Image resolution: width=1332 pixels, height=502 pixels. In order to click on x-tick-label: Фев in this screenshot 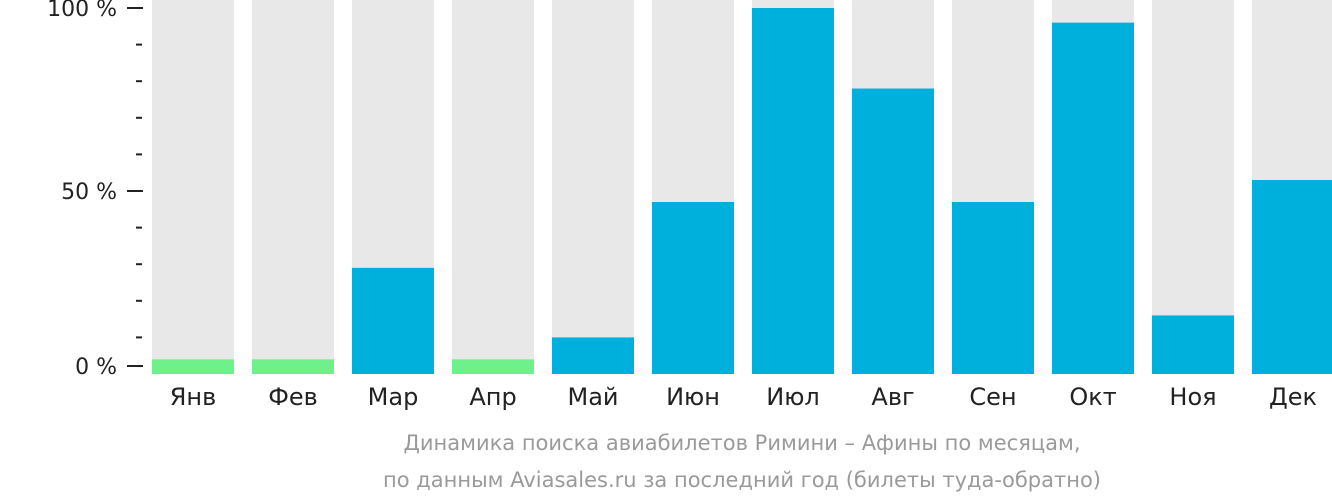, I will do `click(293, 397)`.